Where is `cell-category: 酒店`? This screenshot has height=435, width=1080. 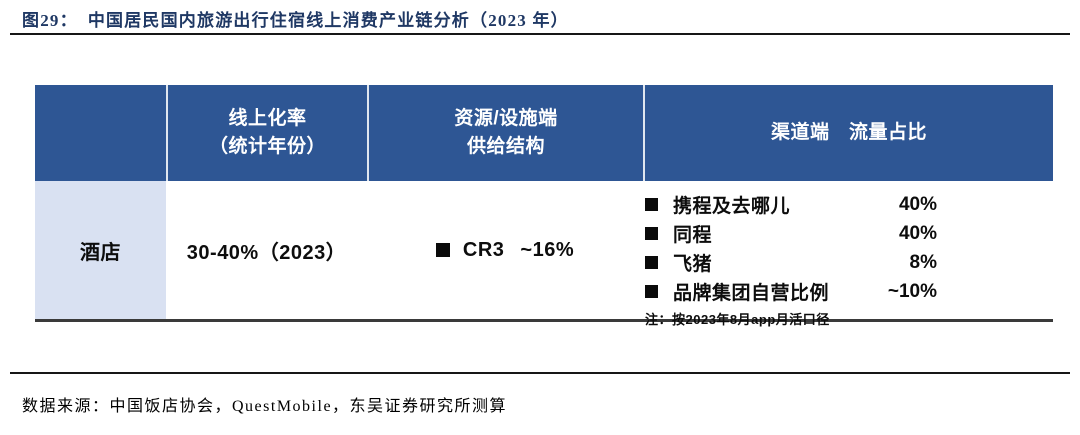
cell-category: 酒店 is located at coordinates (100, 250).